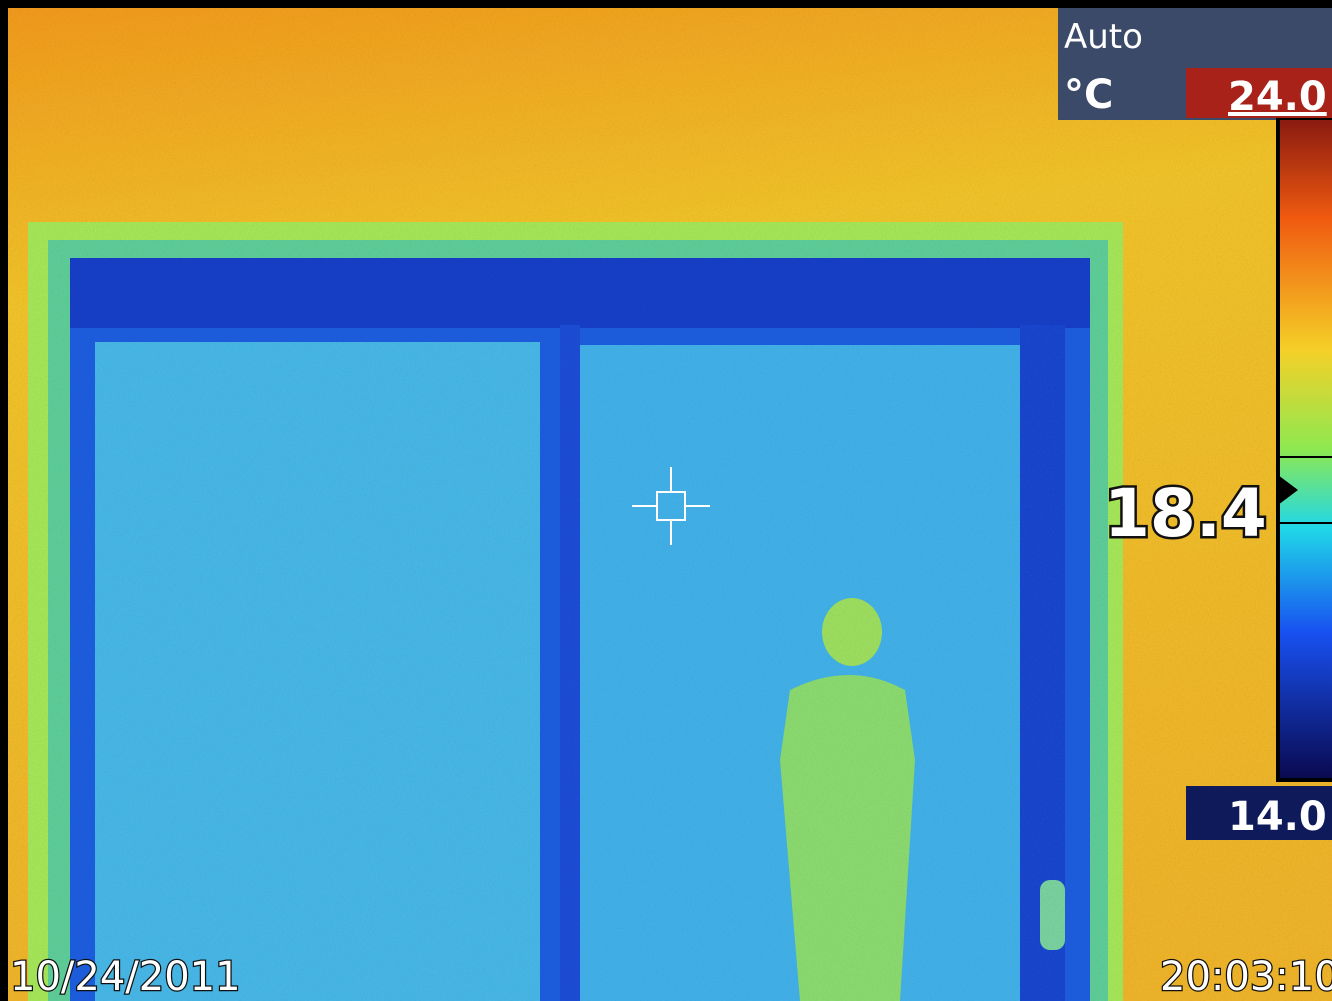 Image resolution: width=1332 pixels, height=1001 pixels. What do you see at coordinates (1277, 817) in the screenshot?
I see `min-label: 14.0` at bounding box center [1277, 817].